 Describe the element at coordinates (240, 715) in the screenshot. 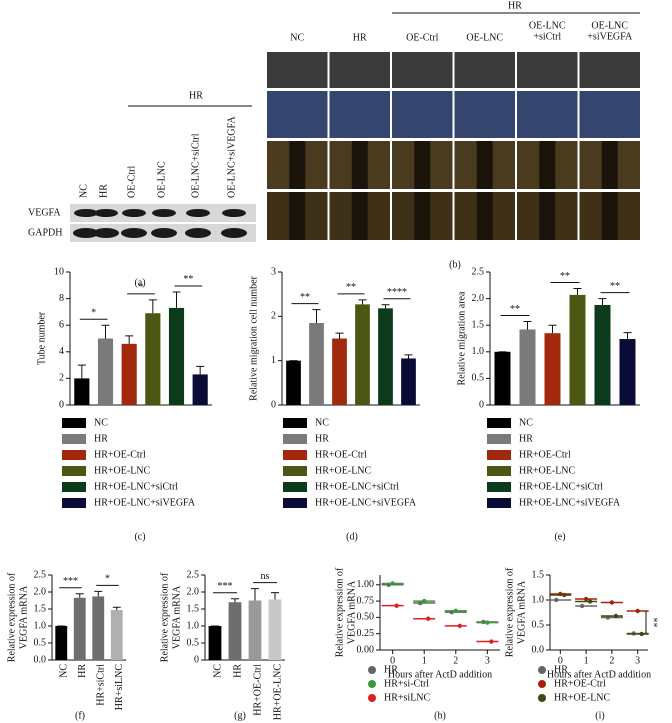

I see `panel-label: (g)` at that location.